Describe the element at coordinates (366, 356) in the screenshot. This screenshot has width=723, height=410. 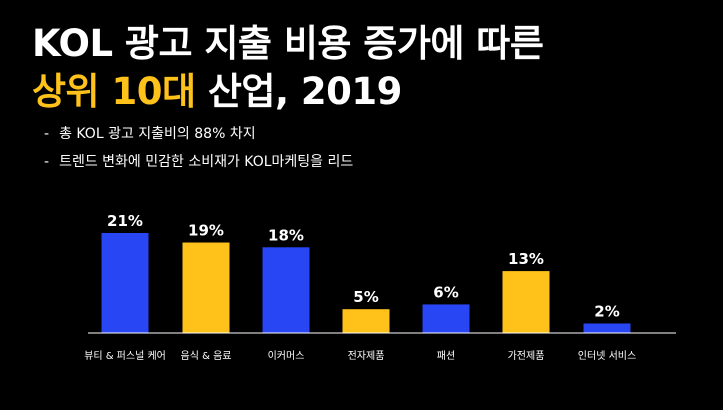
I see `category-label: 전자제품` at that location.